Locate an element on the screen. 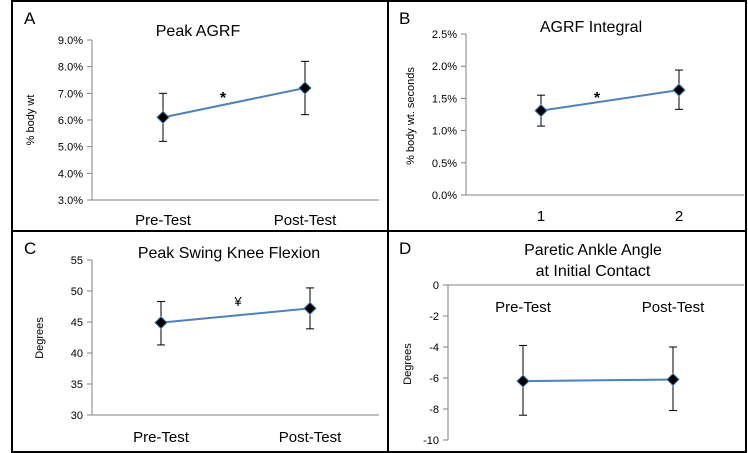 This screenshot has width=748, height=453. panel-b-x-tick-label-2: 2 is located at coordinates (679, 216).